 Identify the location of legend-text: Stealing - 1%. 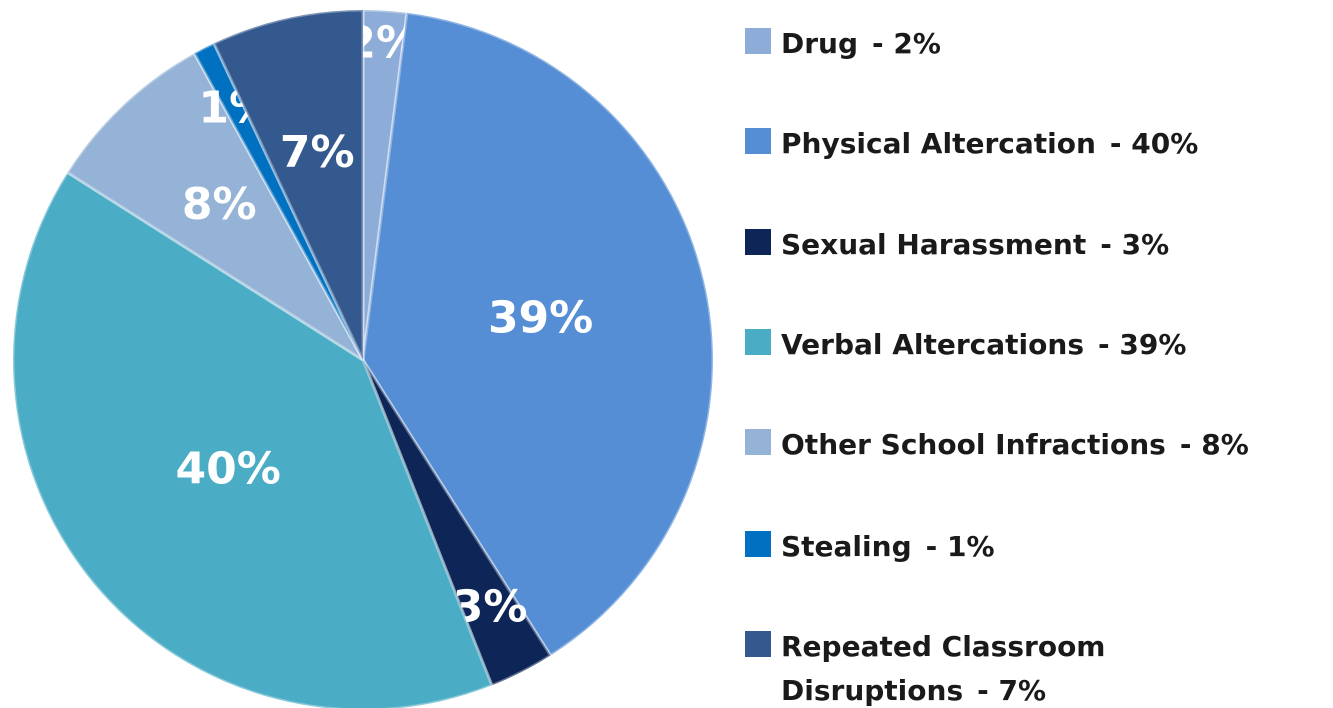
(888, 547).